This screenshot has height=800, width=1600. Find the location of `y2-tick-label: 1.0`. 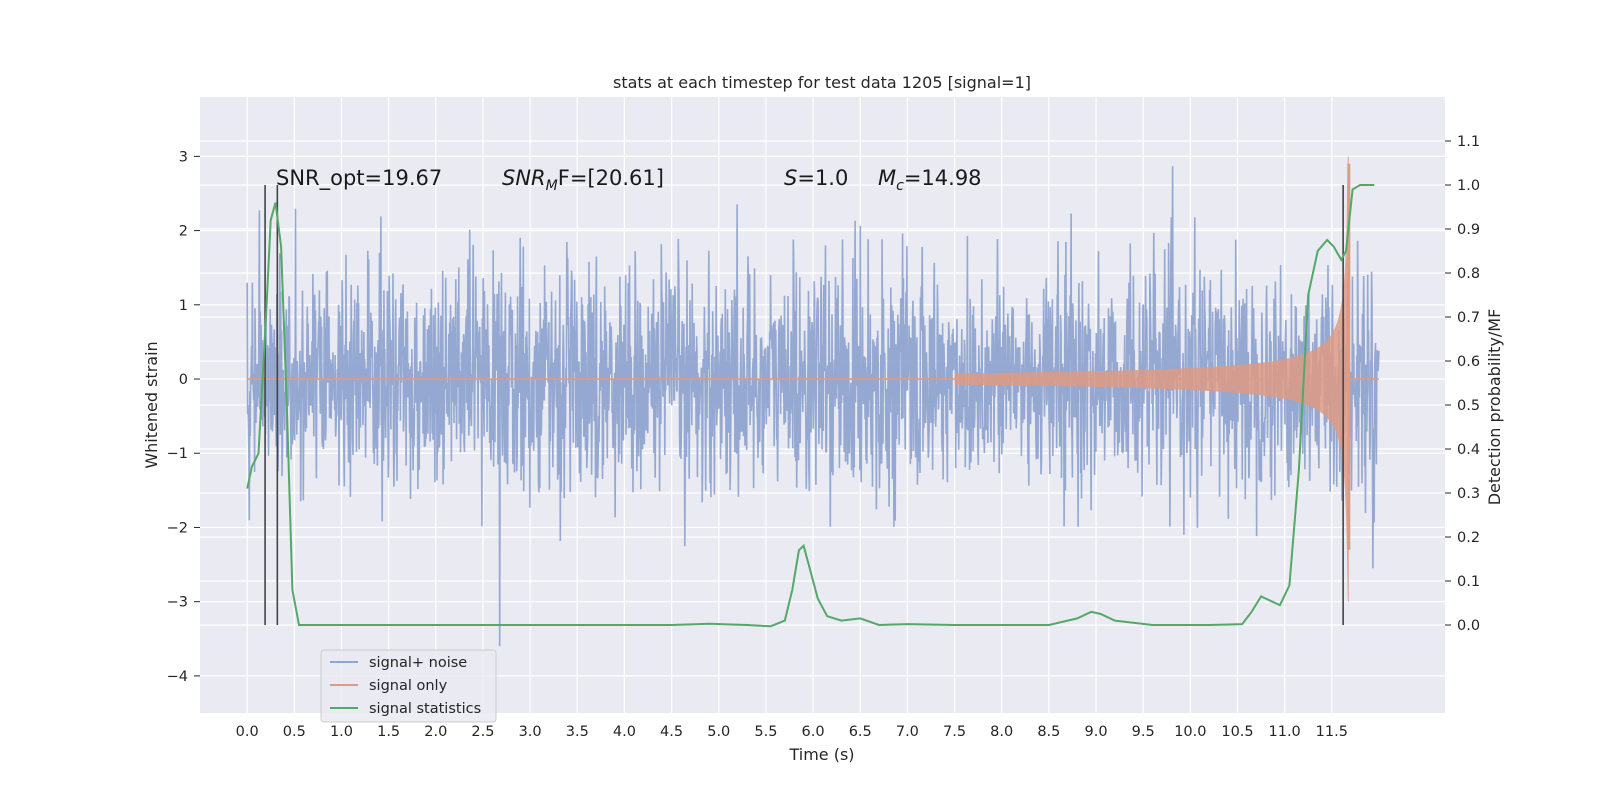

y2-tick-label: 1.0 is located at coordinates (1468, 186).